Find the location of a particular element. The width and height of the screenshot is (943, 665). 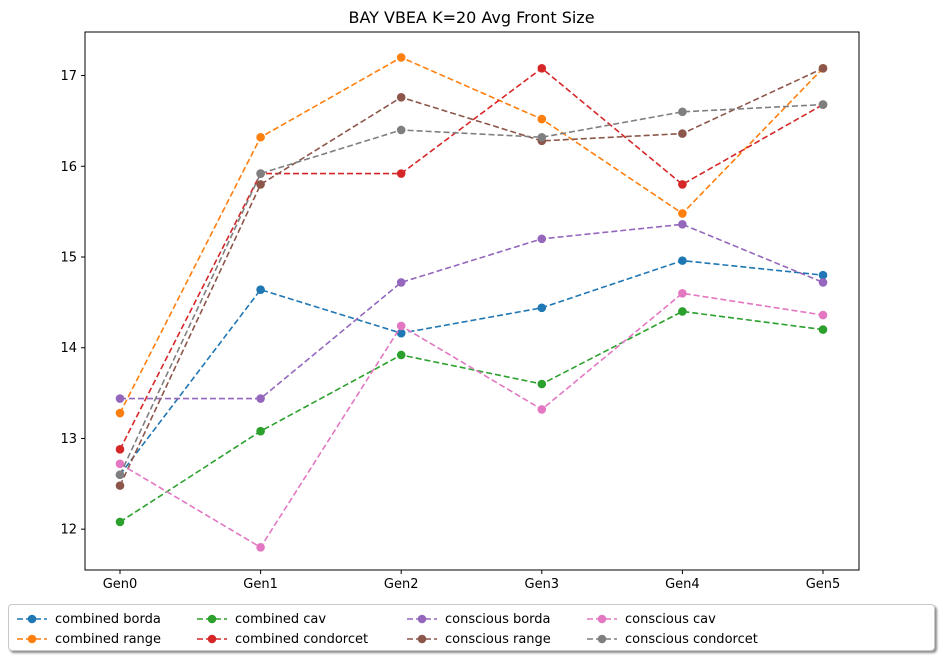

legend-item: conscious condorcet is located at coordinates (671, 639).